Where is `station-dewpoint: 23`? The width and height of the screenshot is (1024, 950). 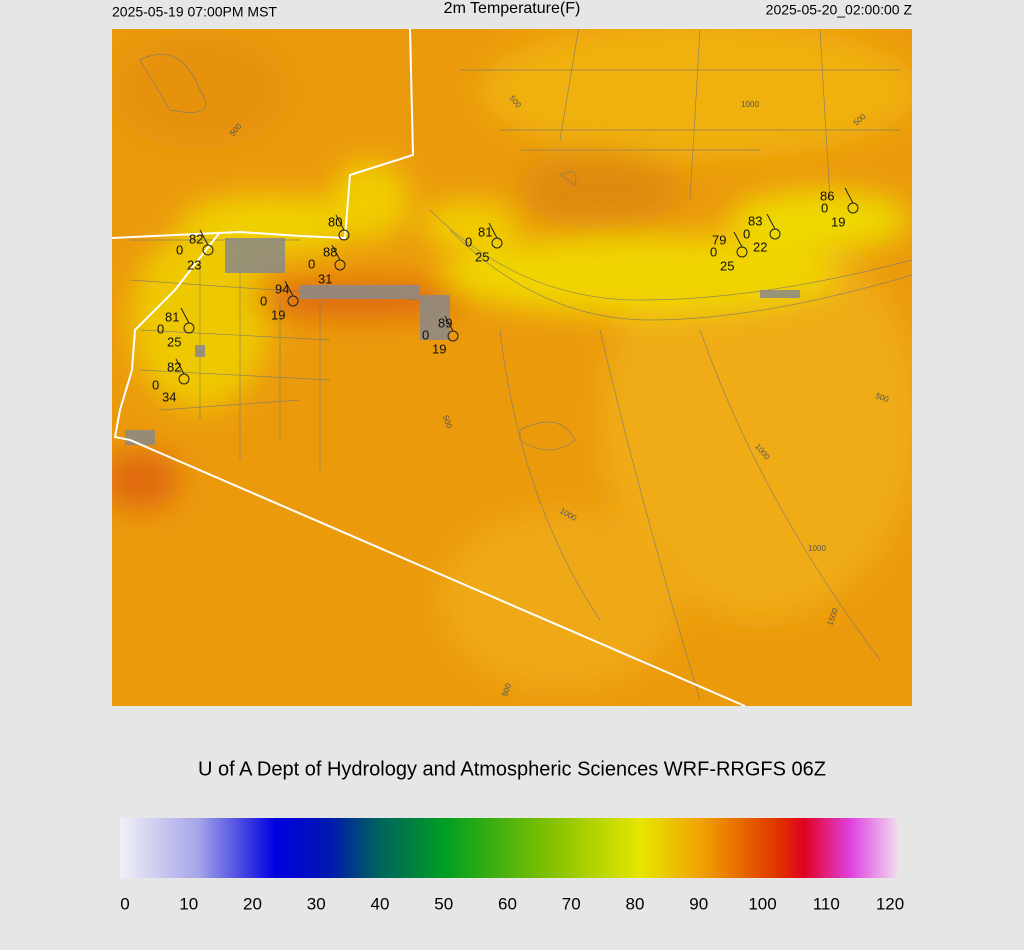
station-dewpoint: 23 is located at coordinates (194, 264).